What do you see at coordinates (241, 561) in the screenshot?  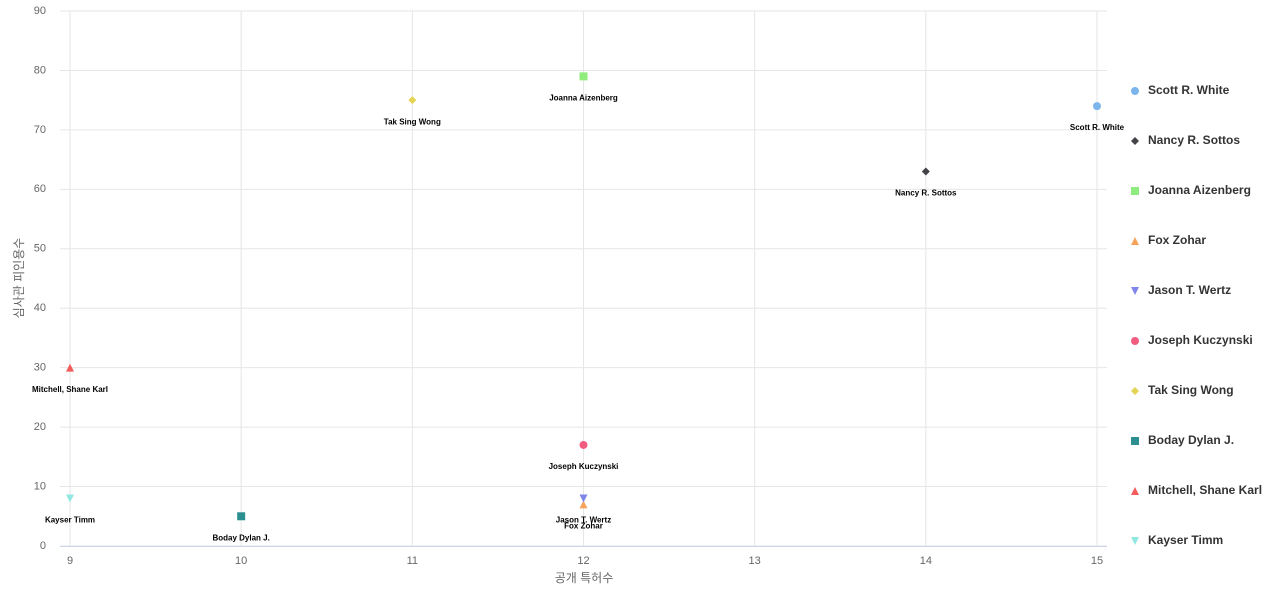 I see `x-tick-label: 10` at bounding box center [241, 561].